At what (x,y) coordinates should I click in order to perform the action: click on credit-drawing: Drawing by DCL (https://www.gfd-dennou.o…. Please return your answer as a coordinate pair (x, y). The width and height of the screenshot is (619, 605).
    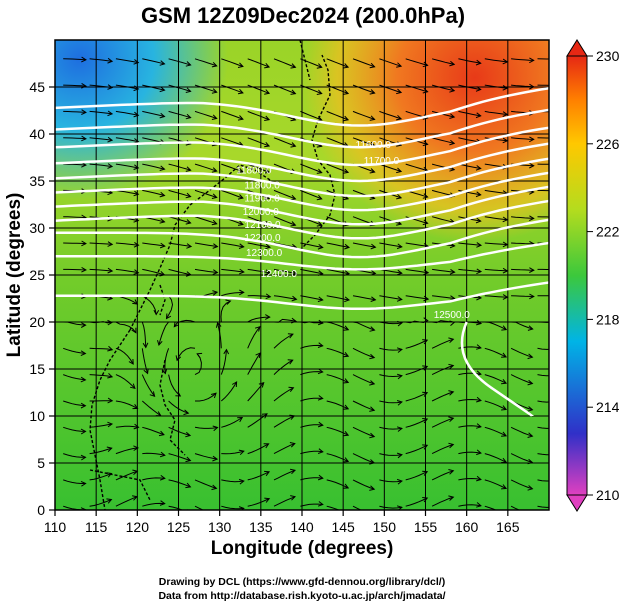
    Looking at the image, I should click on (302, 582).